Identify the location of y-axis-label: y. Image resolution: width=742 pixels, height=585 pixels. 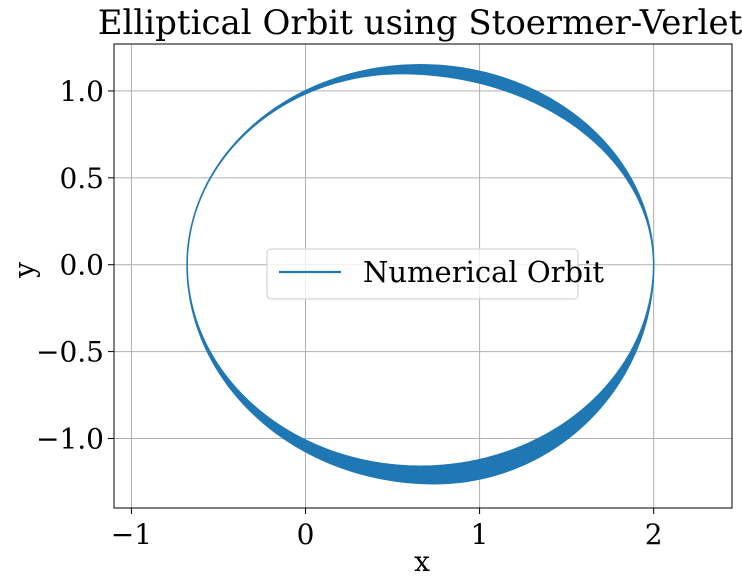
(24, 270).